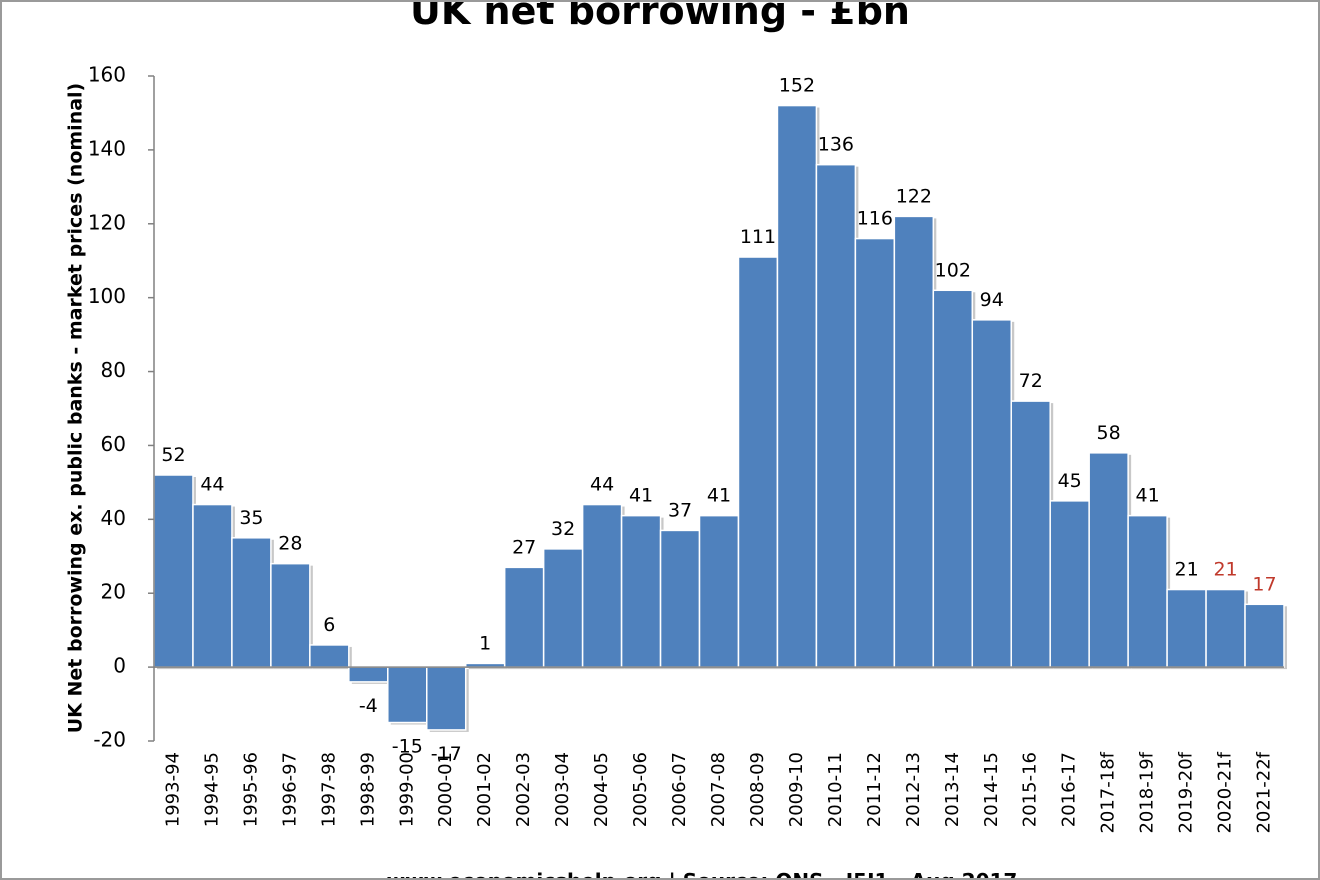 The height and width of the screenshot is (880, 1320). I want to click on x-tick-label: 2003-04, so click(562, 789).